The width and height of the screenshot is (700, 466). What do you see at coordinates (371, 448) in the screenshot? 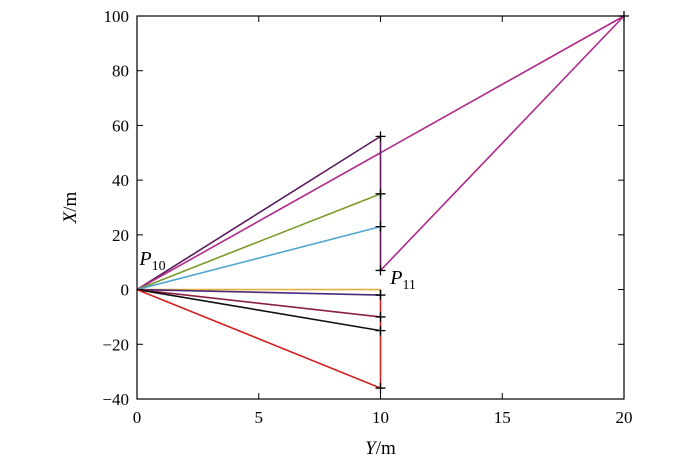
I see `x-axis-variable: Y` at bounding box center [371, 448].